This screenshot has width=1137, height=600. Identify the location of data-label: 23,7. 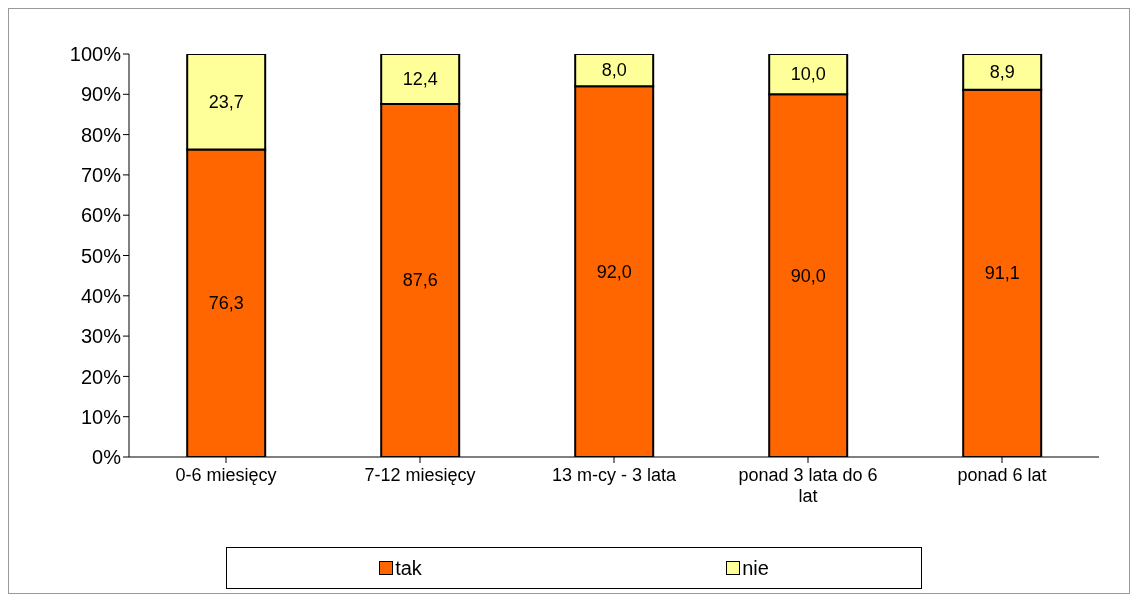
(226, 101).